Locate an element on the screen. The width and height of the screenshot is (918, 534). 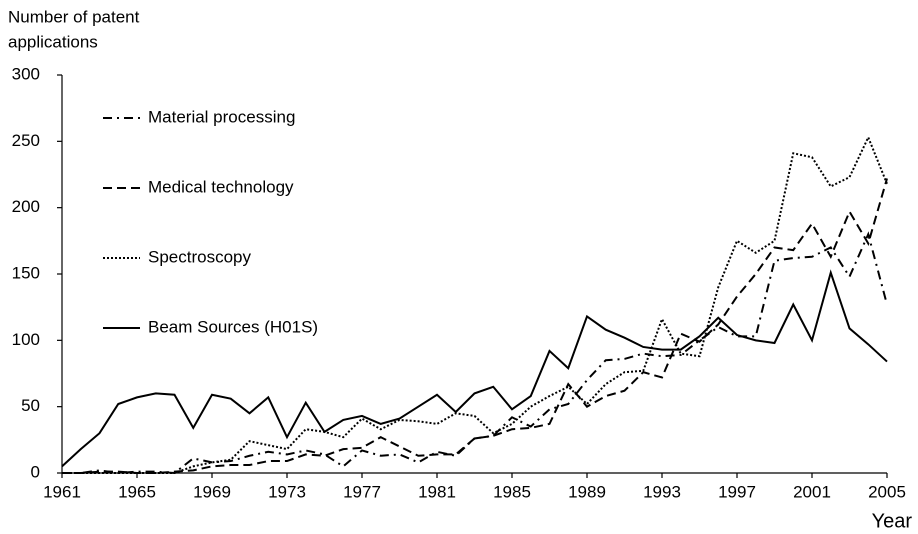
legend-label: Material processing is located at coordinates (221, 116).